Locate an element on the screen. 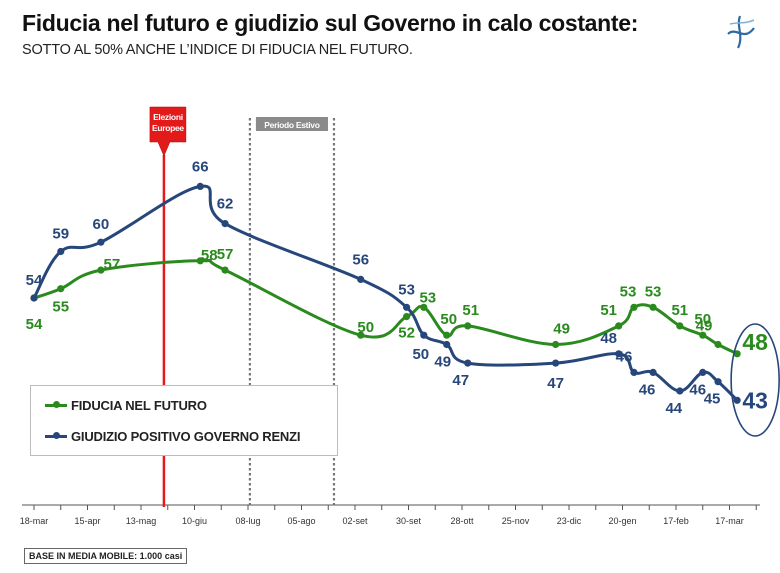 The height and width of the screenshot is (573, 780). sample-base-note: BASE IN MEDIA MOBILE: 1.000 casi is located at coordinates (106, 556).